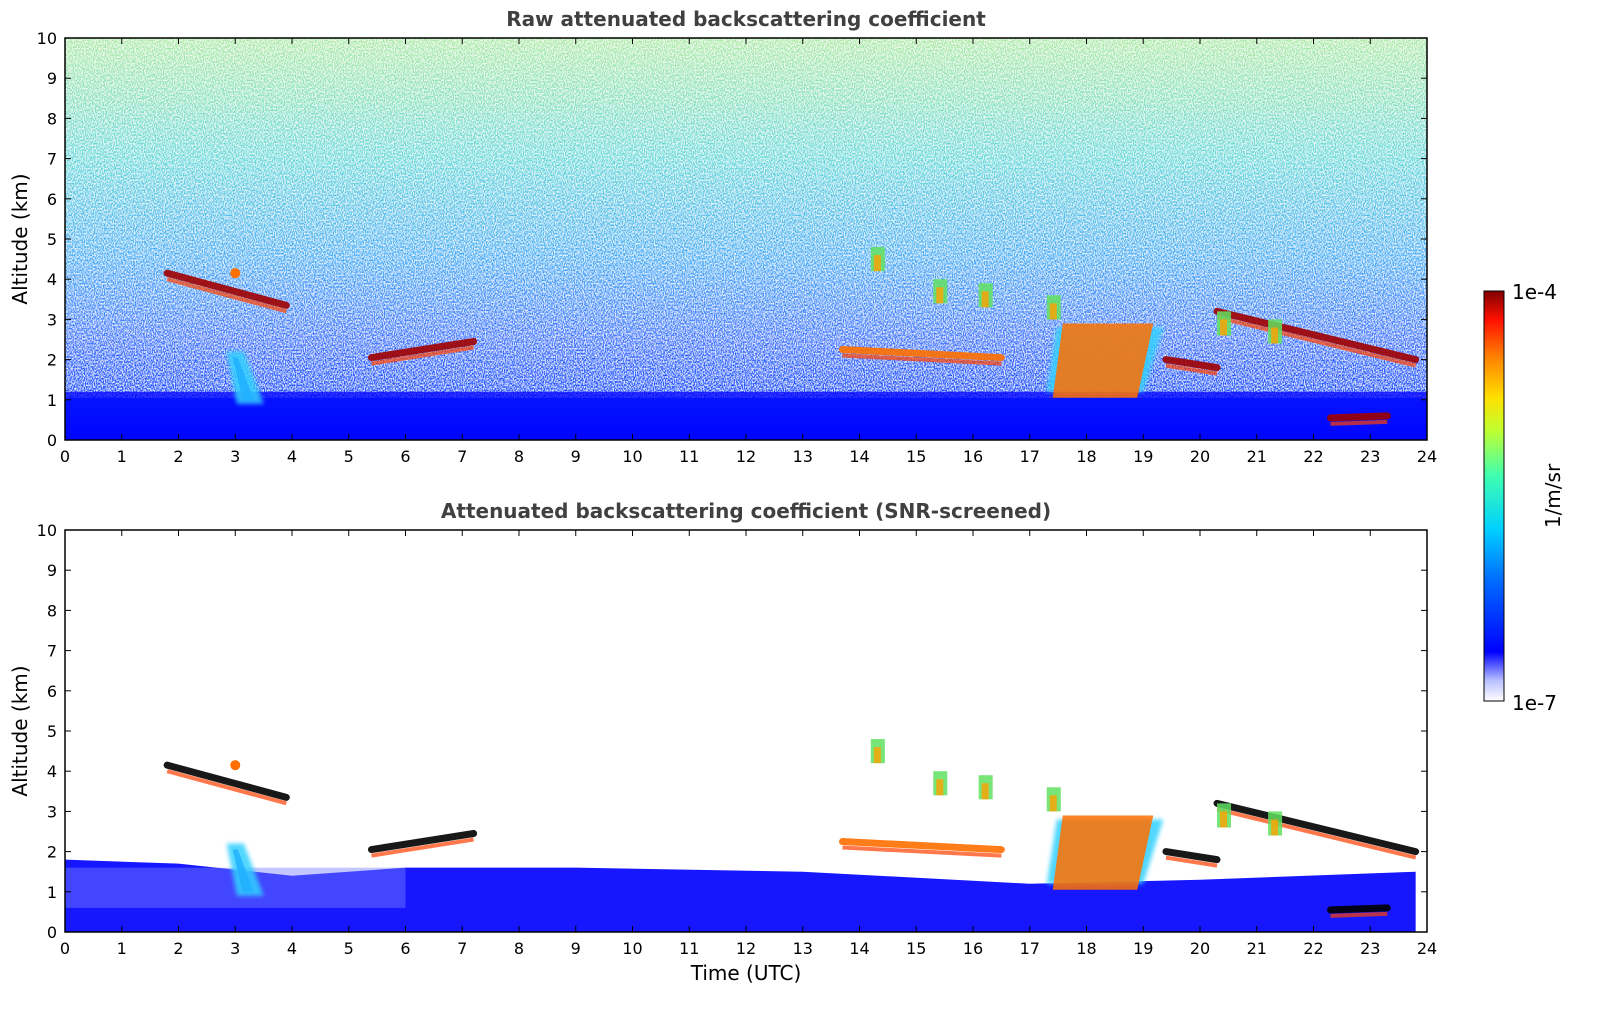  I want to click on x-tick-label: 13, so click(803, 948).